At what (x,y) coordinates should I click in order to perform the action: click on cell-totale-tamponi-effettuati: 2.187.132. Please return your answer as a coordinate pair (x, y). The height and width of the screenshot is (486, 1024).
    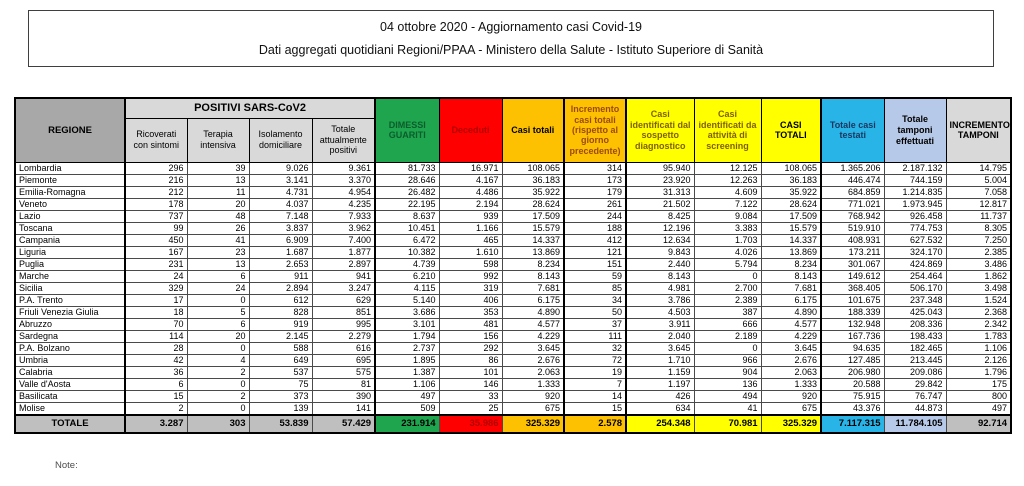
    Looking at the image, I should click on (915, 168).